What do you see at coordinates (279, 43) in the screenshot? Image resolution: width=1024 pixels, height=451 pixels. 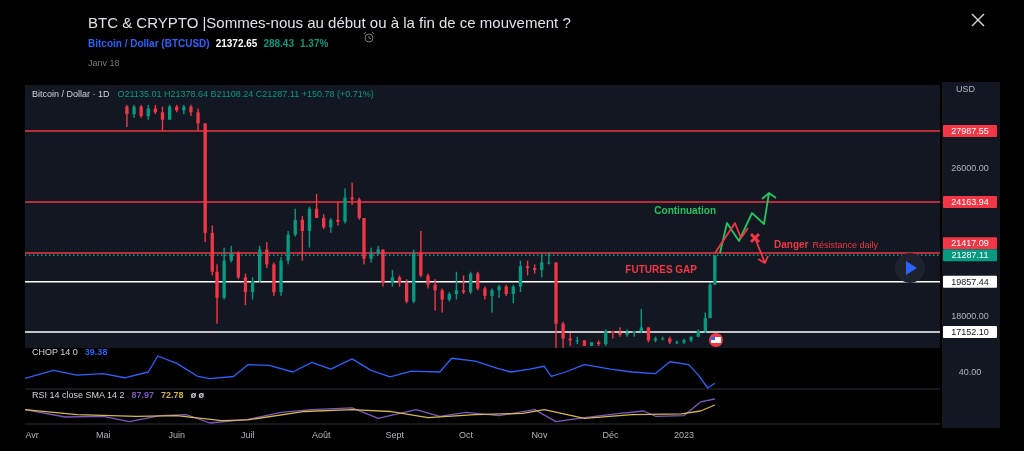 I see `text: 288.43` at bounding box center [279, 43].